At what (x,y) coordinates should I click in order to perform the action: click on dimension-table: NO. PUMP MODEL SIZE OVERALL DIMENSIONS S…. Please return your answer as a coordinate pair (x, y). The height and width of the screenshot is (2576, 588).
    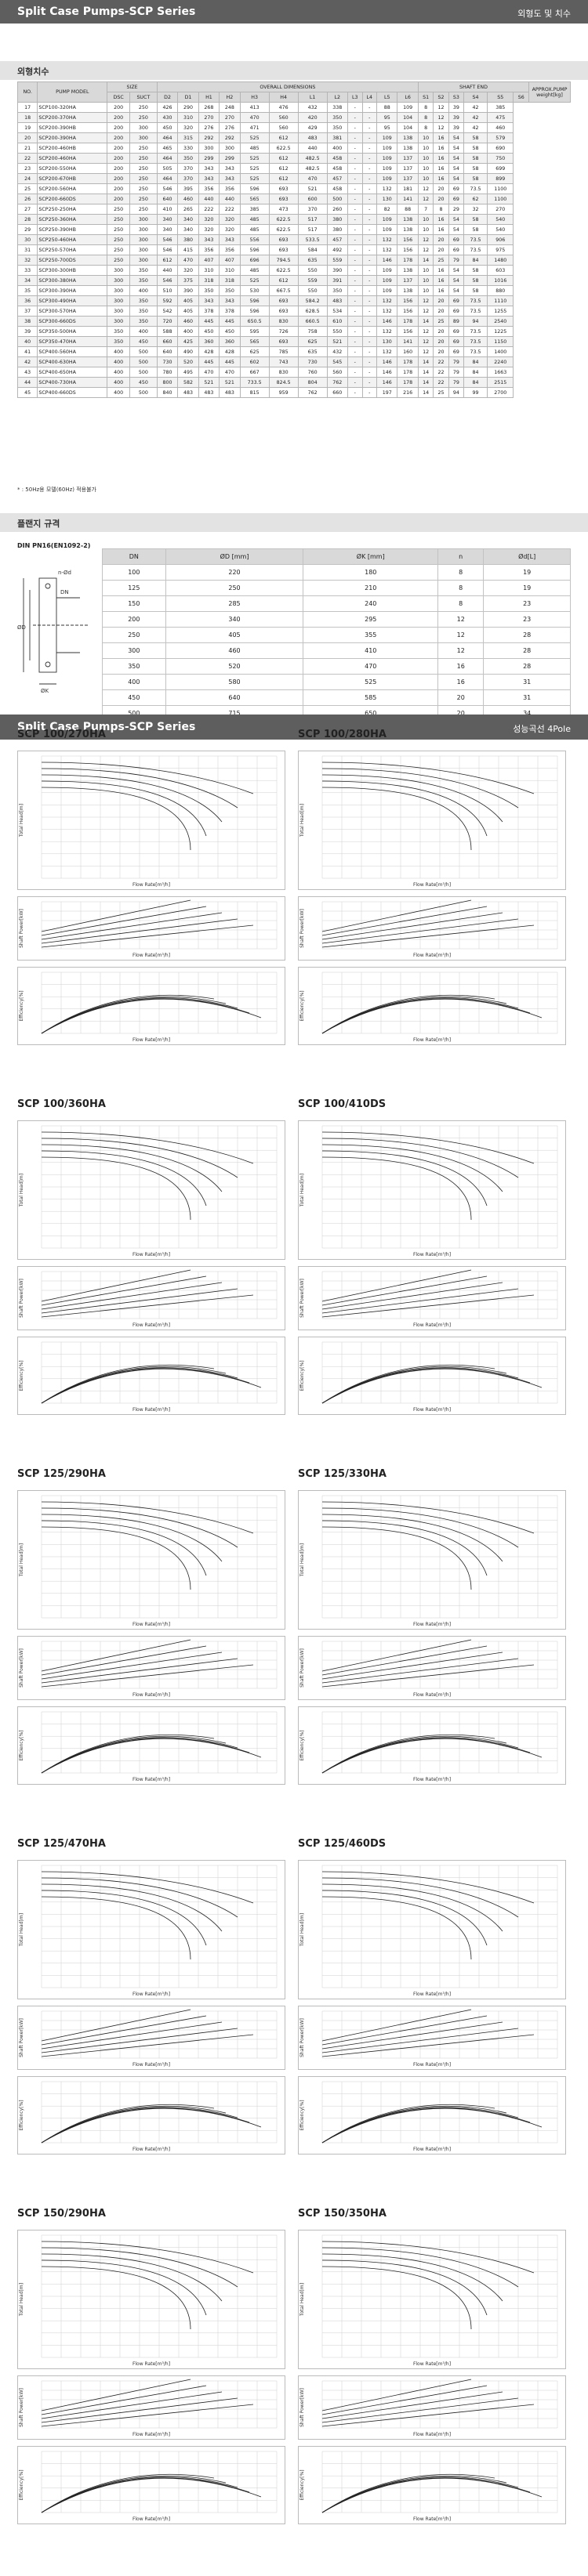
    Looking at the image, I should click on (293, 240).